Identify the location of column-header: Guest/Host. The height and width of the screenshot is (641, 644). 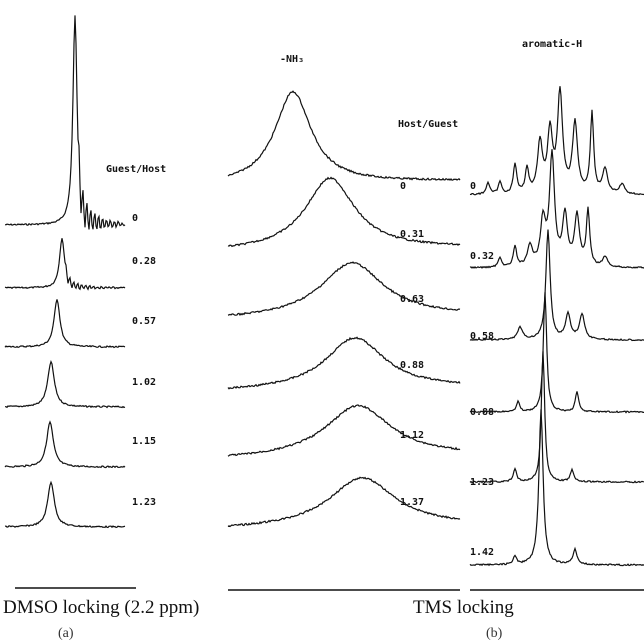
(136, 169).